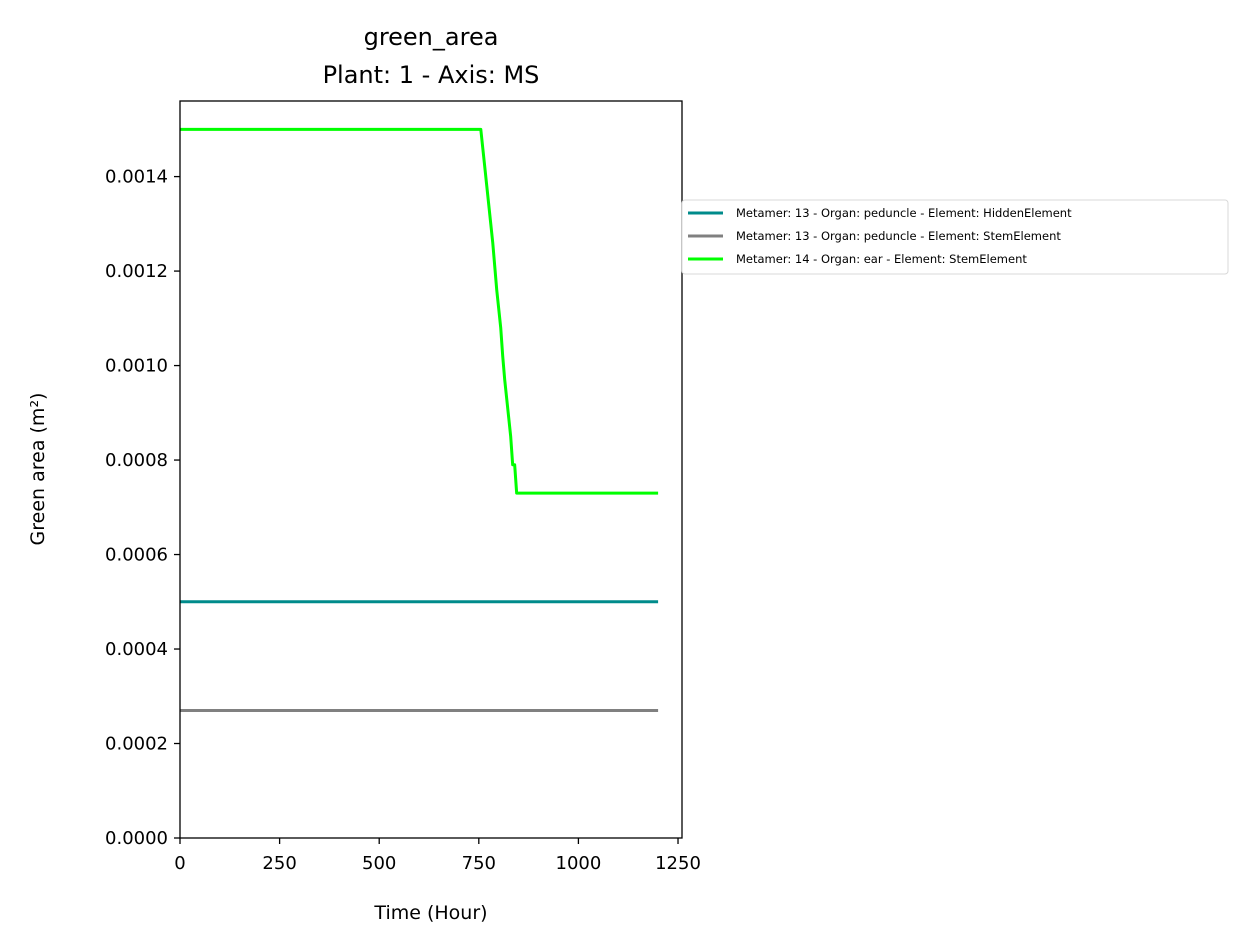  Describe the element at coordinates (38, 469) in the screenshot. I see `y-axis-title: Green area (m²)` at that location.